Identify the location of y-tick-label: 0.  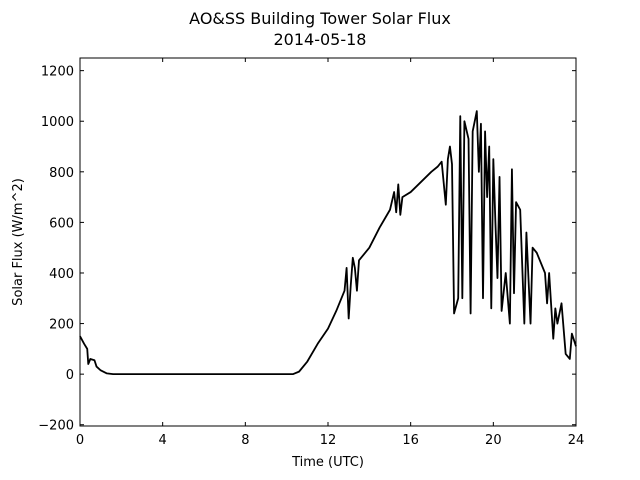
(70, 375).